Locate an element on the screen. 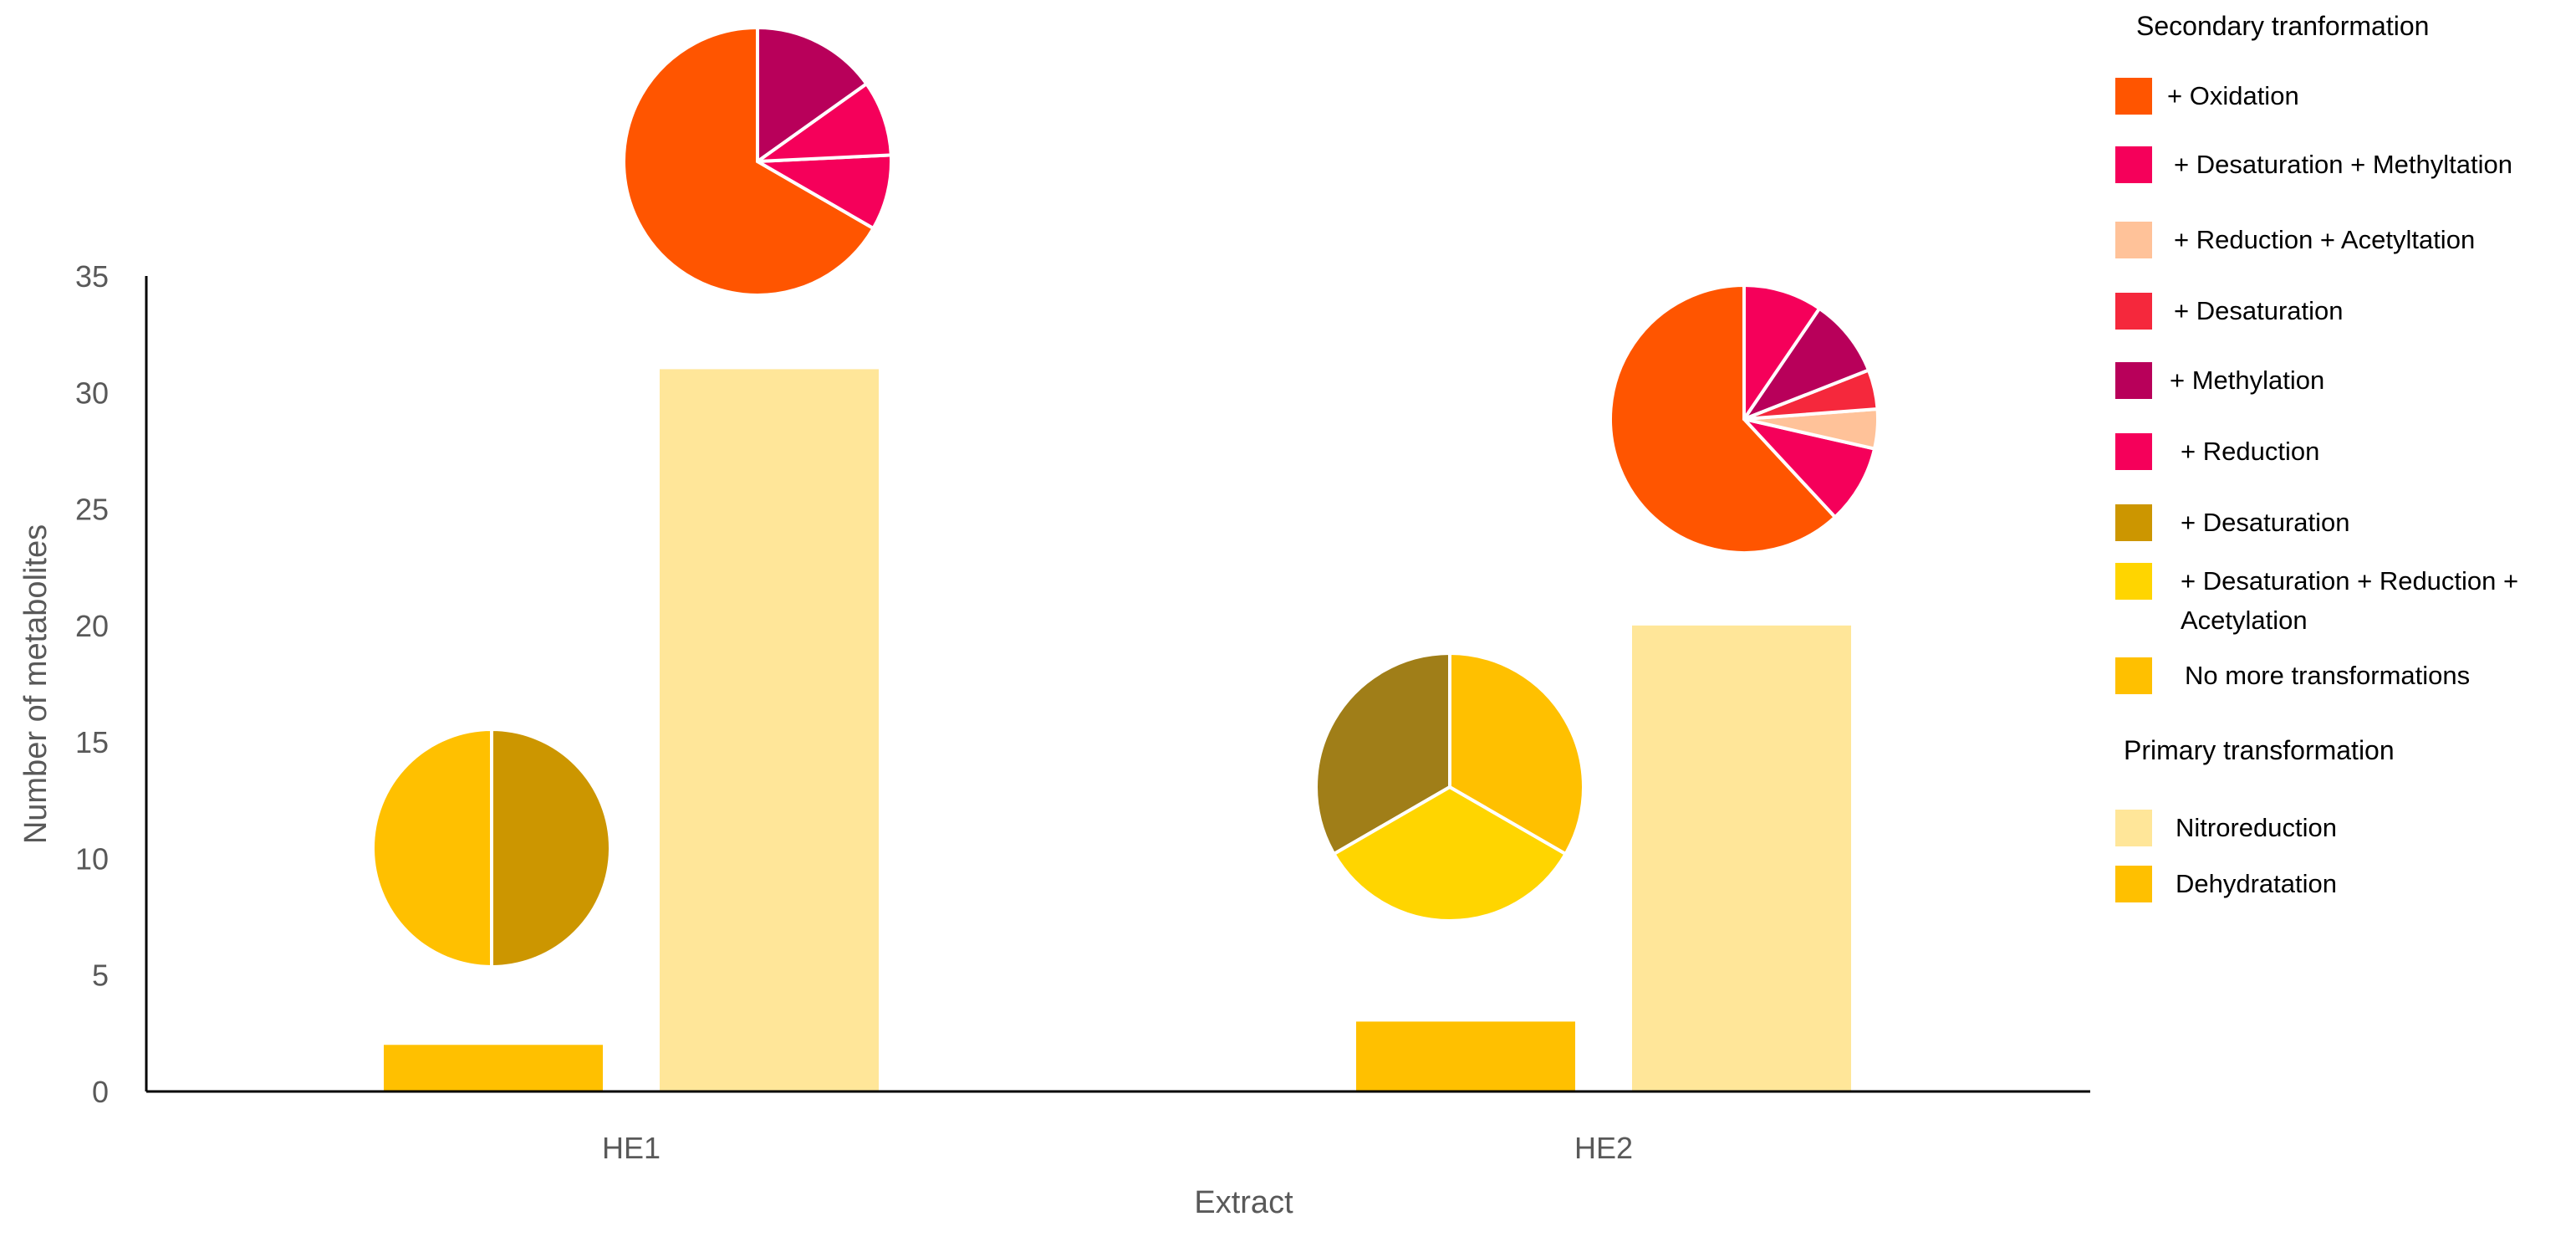 The height and width of the screenshot is (1237, 2576). legend-label: Nitroreduction is located at coordinates (2256, 827).